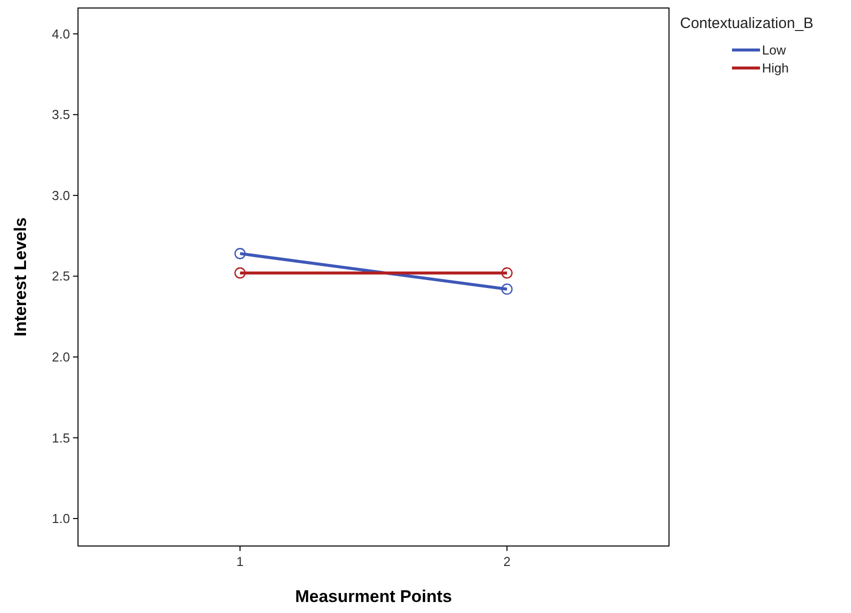 The height and width of the screenshot is (613, 851). Describe the element at coordinates (61, 195) in the screenshot. I see `y-tick-label: 3.0` at that location.